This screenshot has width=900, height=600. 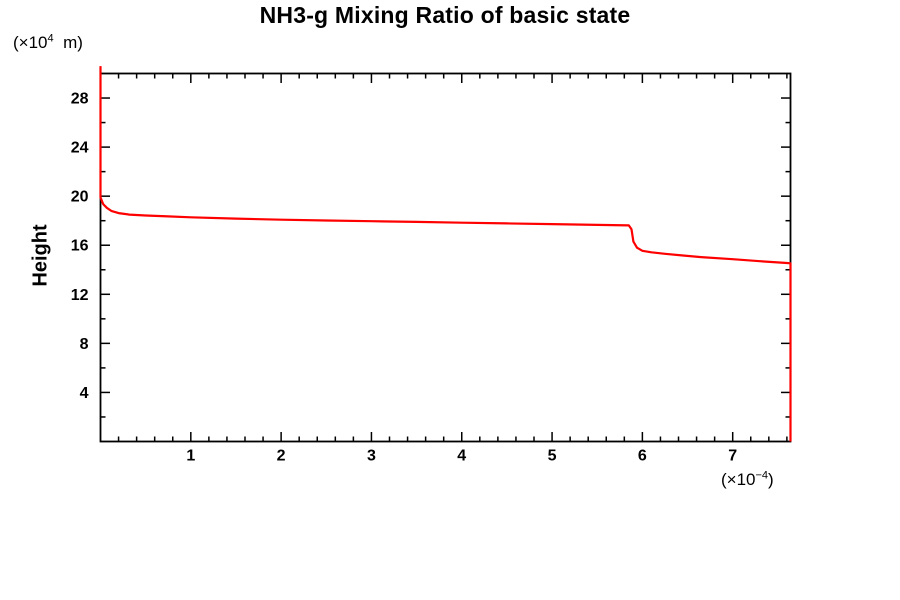 What do you see at coordinates (552, 456) in the screenshot?
I see `x-tick-label: 5` at bounding box center [552, 456].